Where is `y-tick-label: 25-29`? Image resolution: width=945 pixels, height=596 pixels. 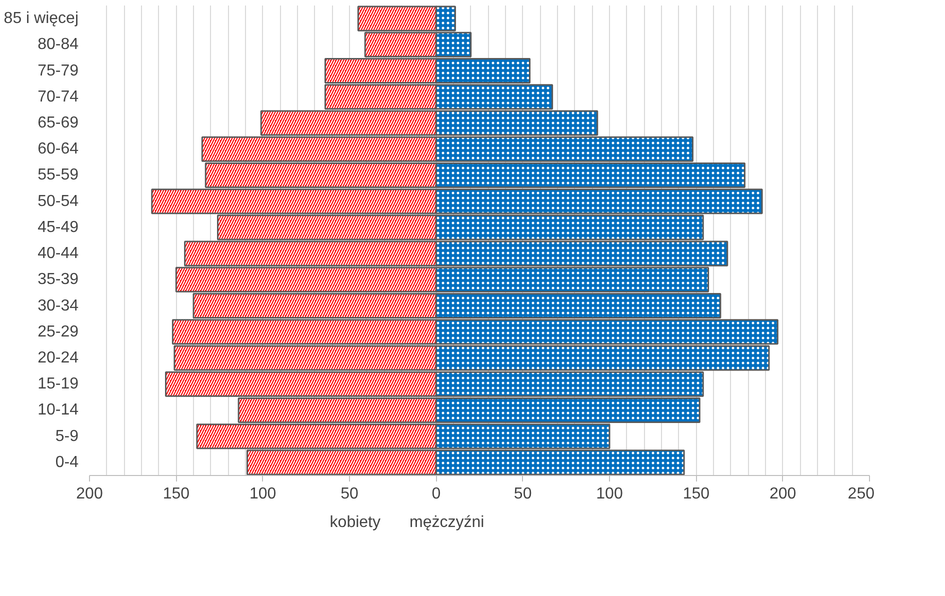
y-tick-label: 25-29 is located at coordinates (58, 331).